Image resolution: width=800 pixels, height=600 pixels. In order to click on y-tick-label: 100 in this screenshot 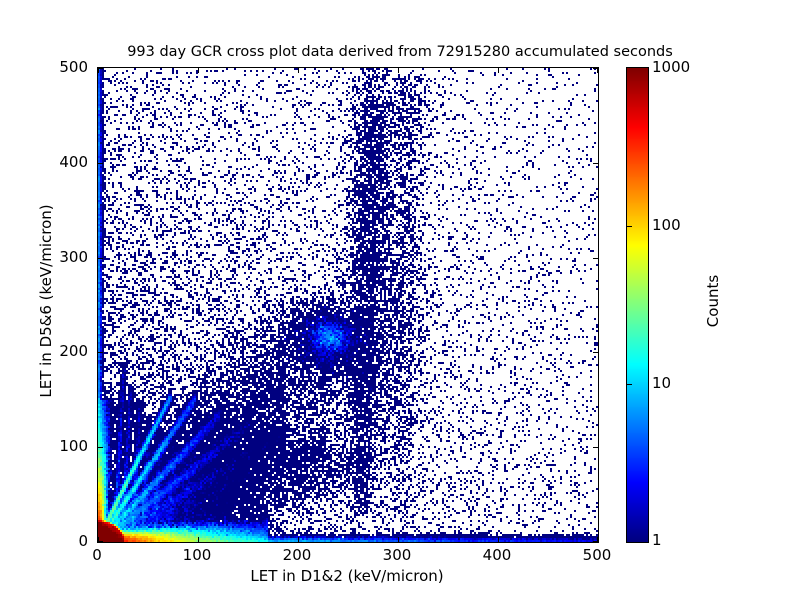, I will do `click(73, 446)`.